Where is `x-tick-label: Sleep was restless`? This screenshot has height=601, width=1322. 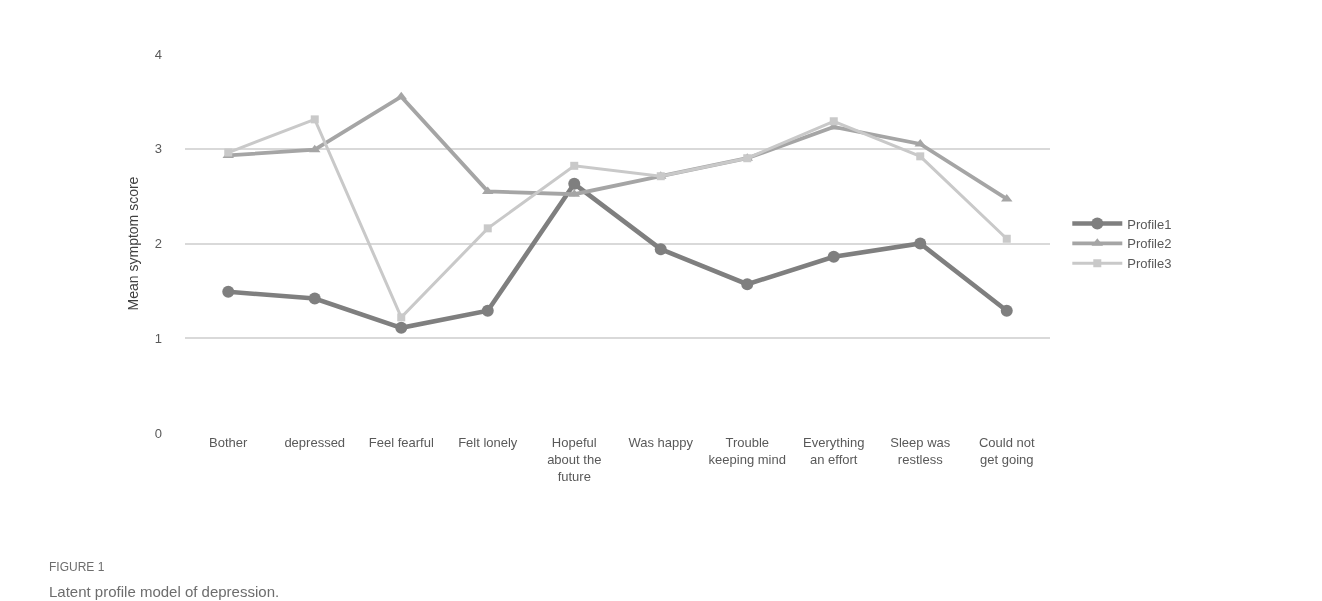 x-tick-label: Sleep was restless is located at coordinates (920, 451).